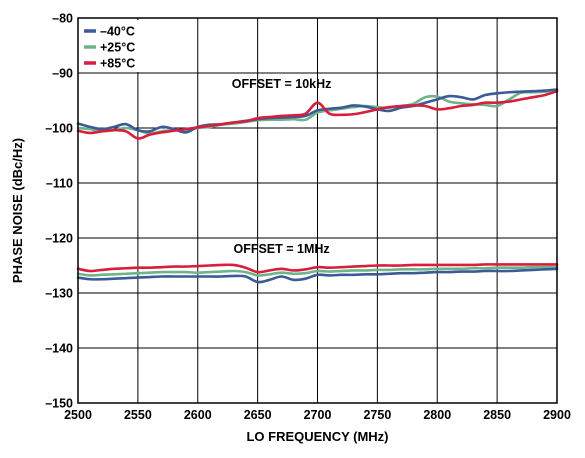 This screenshot has height=458, width=585. I want to click on y-tick-label: –80, so click(62, 19).